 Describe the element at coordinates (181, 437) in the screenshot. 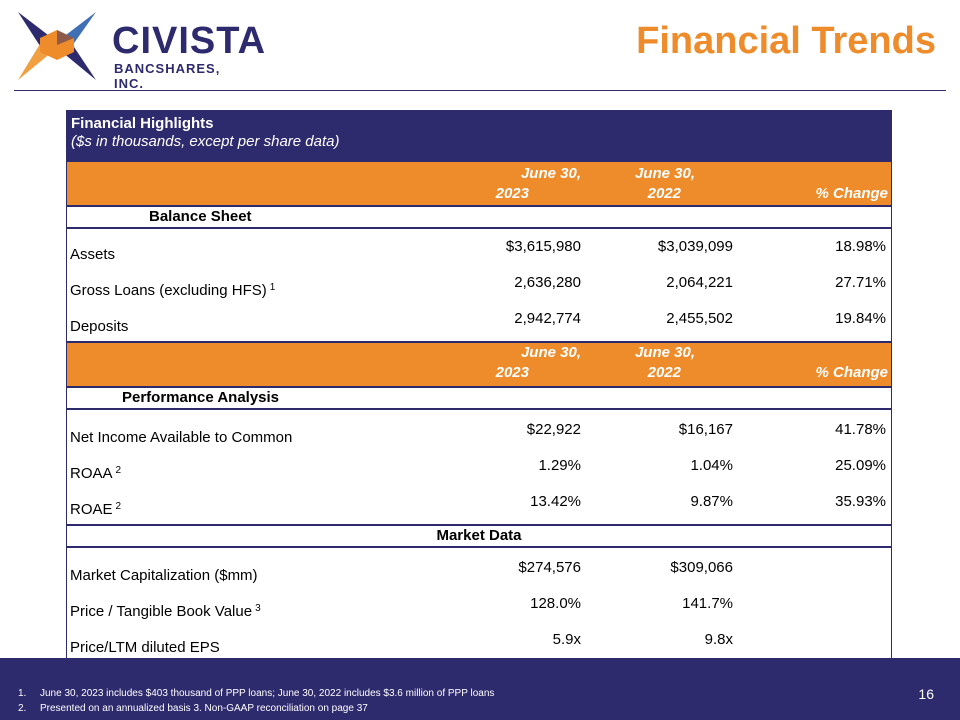

I see `row-label: Net Income Available to Common` at that location.